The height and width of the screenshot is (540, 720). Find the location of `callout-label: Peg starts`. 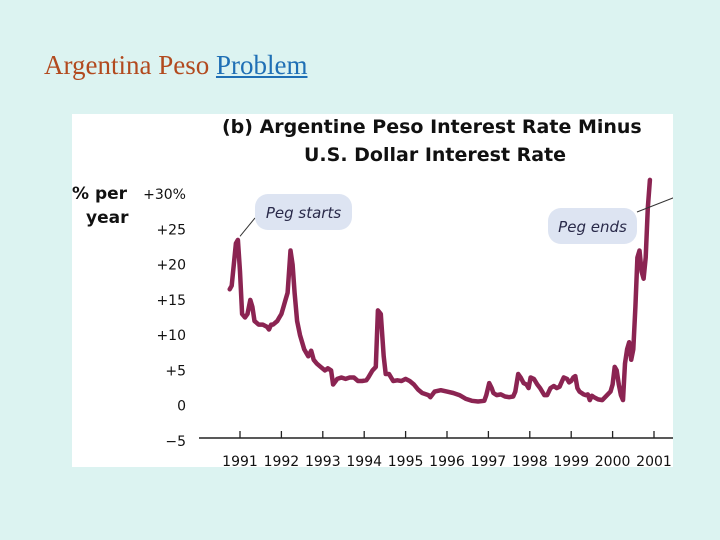

callout-label: Peg starts is located at coordinates (304, 213).